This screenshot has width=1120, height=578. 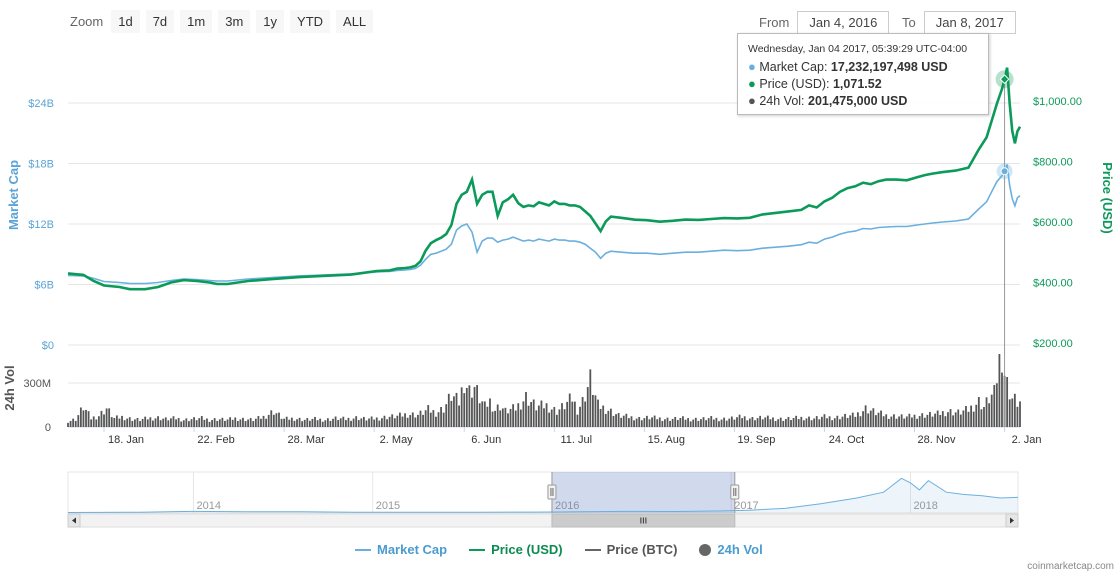 I want to click on x-axis-tick-6: 15. Aug, so click(x=666, y=440).